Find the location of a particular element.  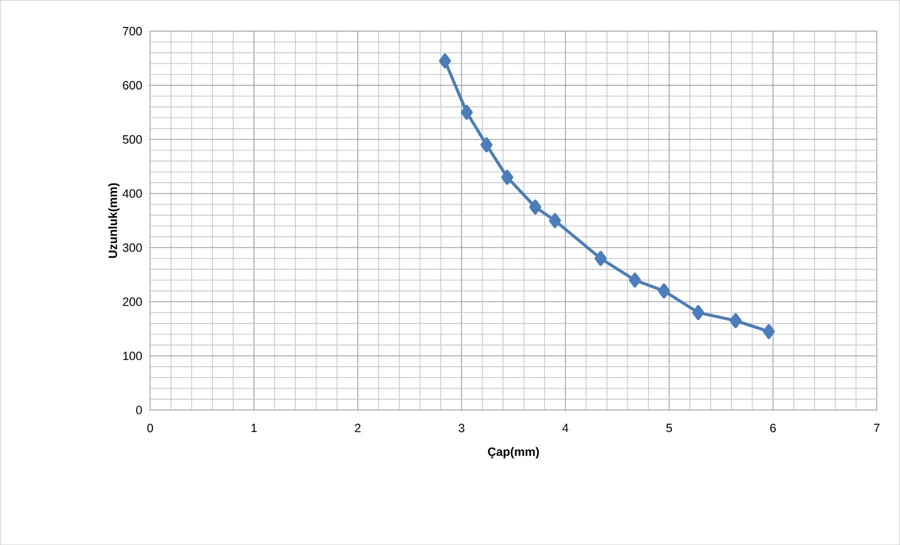

y-tick-label: 600 is located at coordinates (132, 85).